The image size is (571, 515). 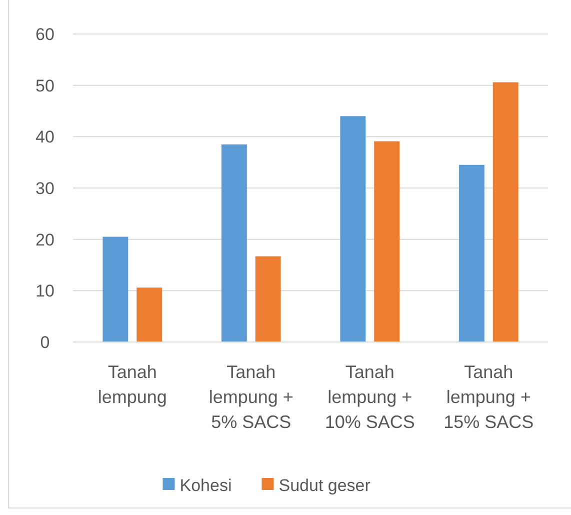 I want to click on y-tick-label: 0, so click(x=45, y=342).